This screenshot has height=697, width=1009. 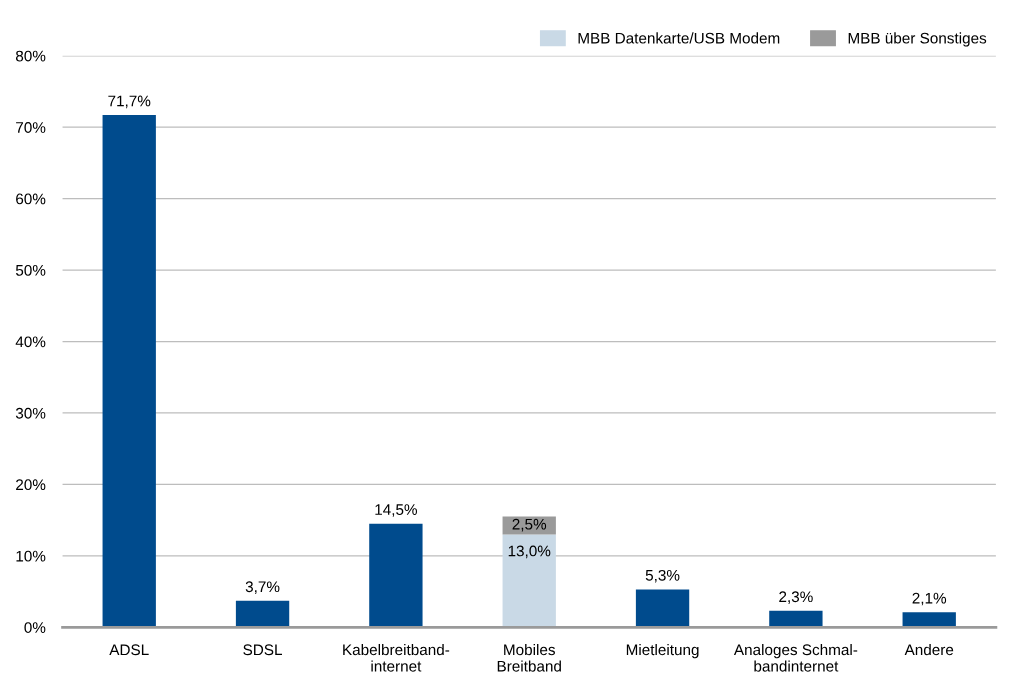 I want to click on x-tick-label: ADSL, so click(x=129, y=650).